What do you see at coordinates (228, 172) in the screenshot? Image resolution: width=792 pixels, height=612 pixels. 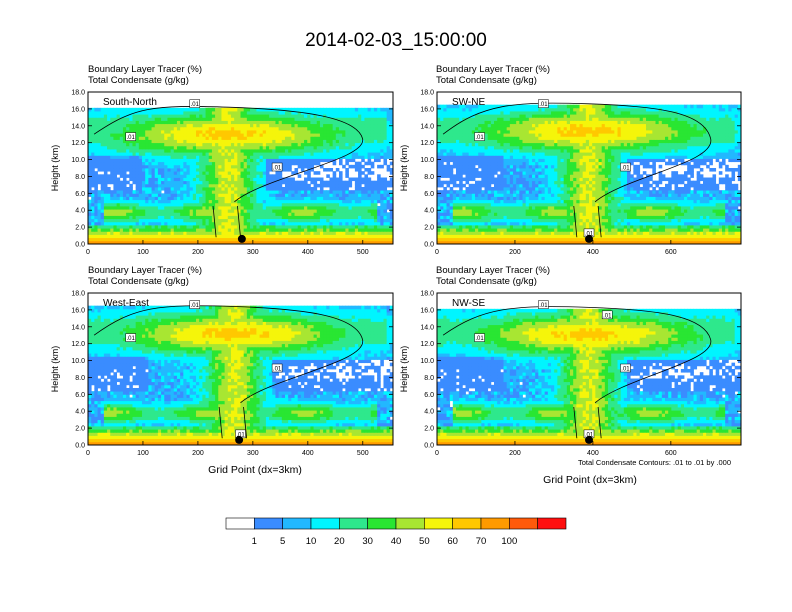 I see `condensate-contour` at bounding box center [228, 172].